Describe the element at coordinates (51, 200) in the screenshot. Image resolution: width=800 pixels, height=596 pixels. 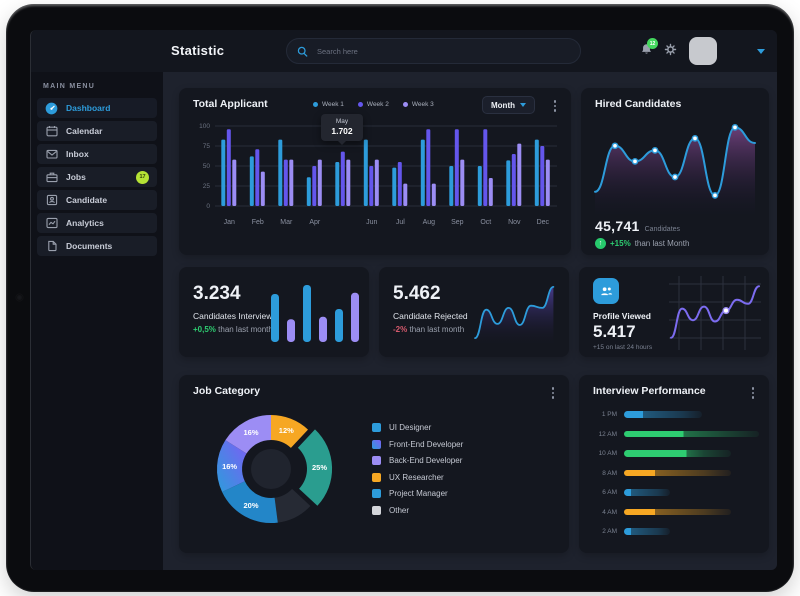
I see `candidate-icon` at that location.